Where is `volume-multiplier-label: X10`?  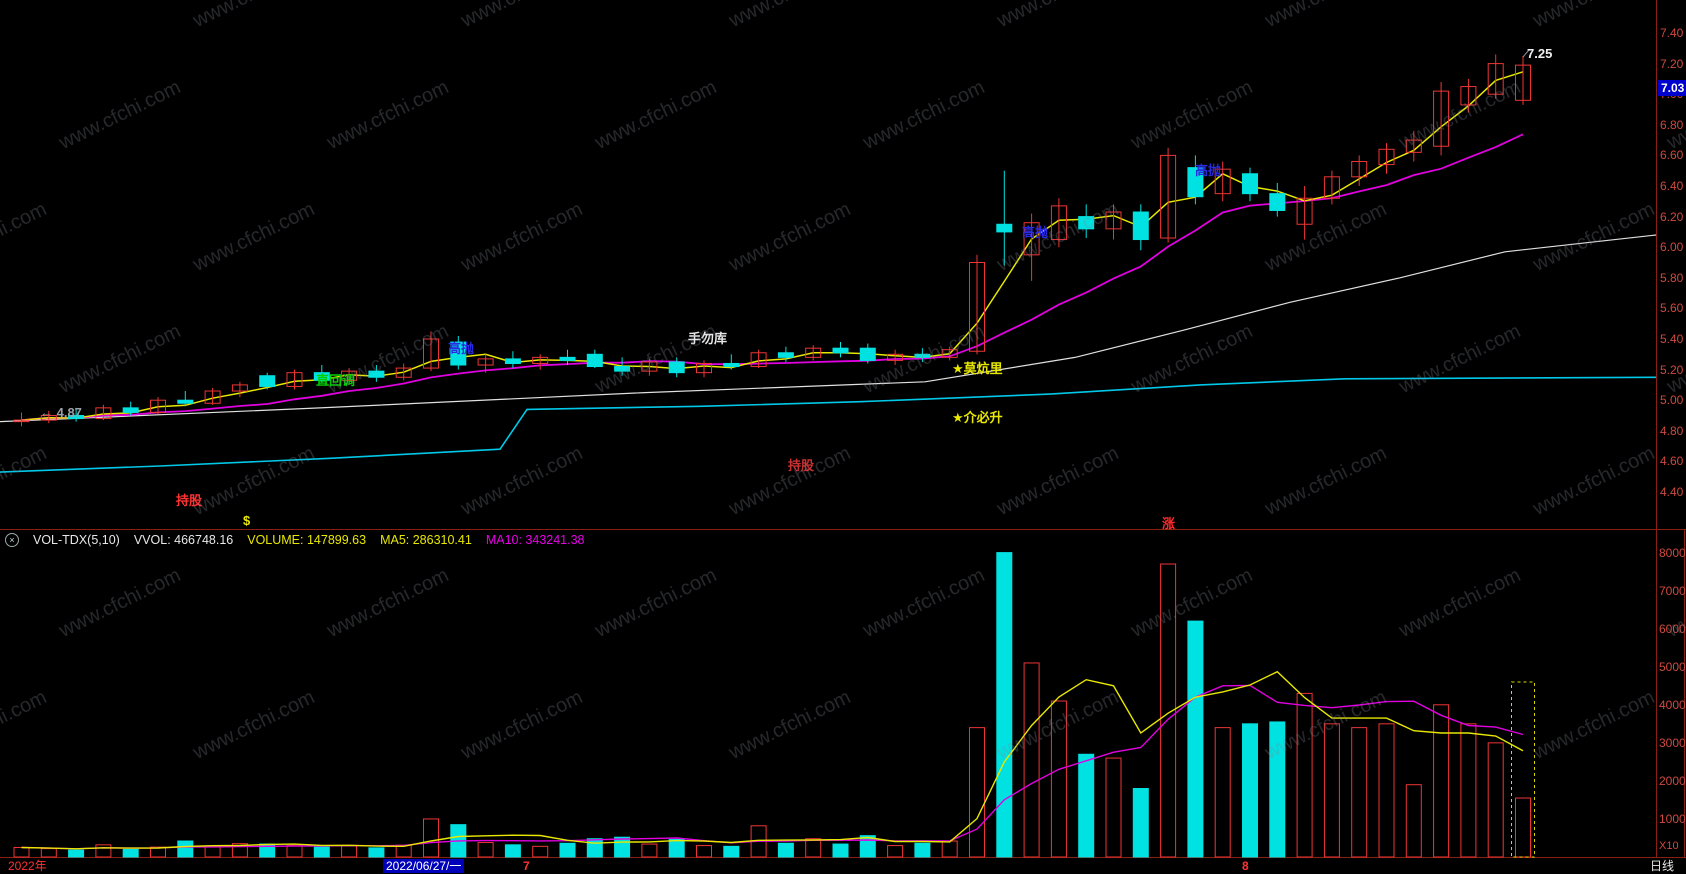 volume-multiplier-label: X10 is located at coordinates (1669, 846).